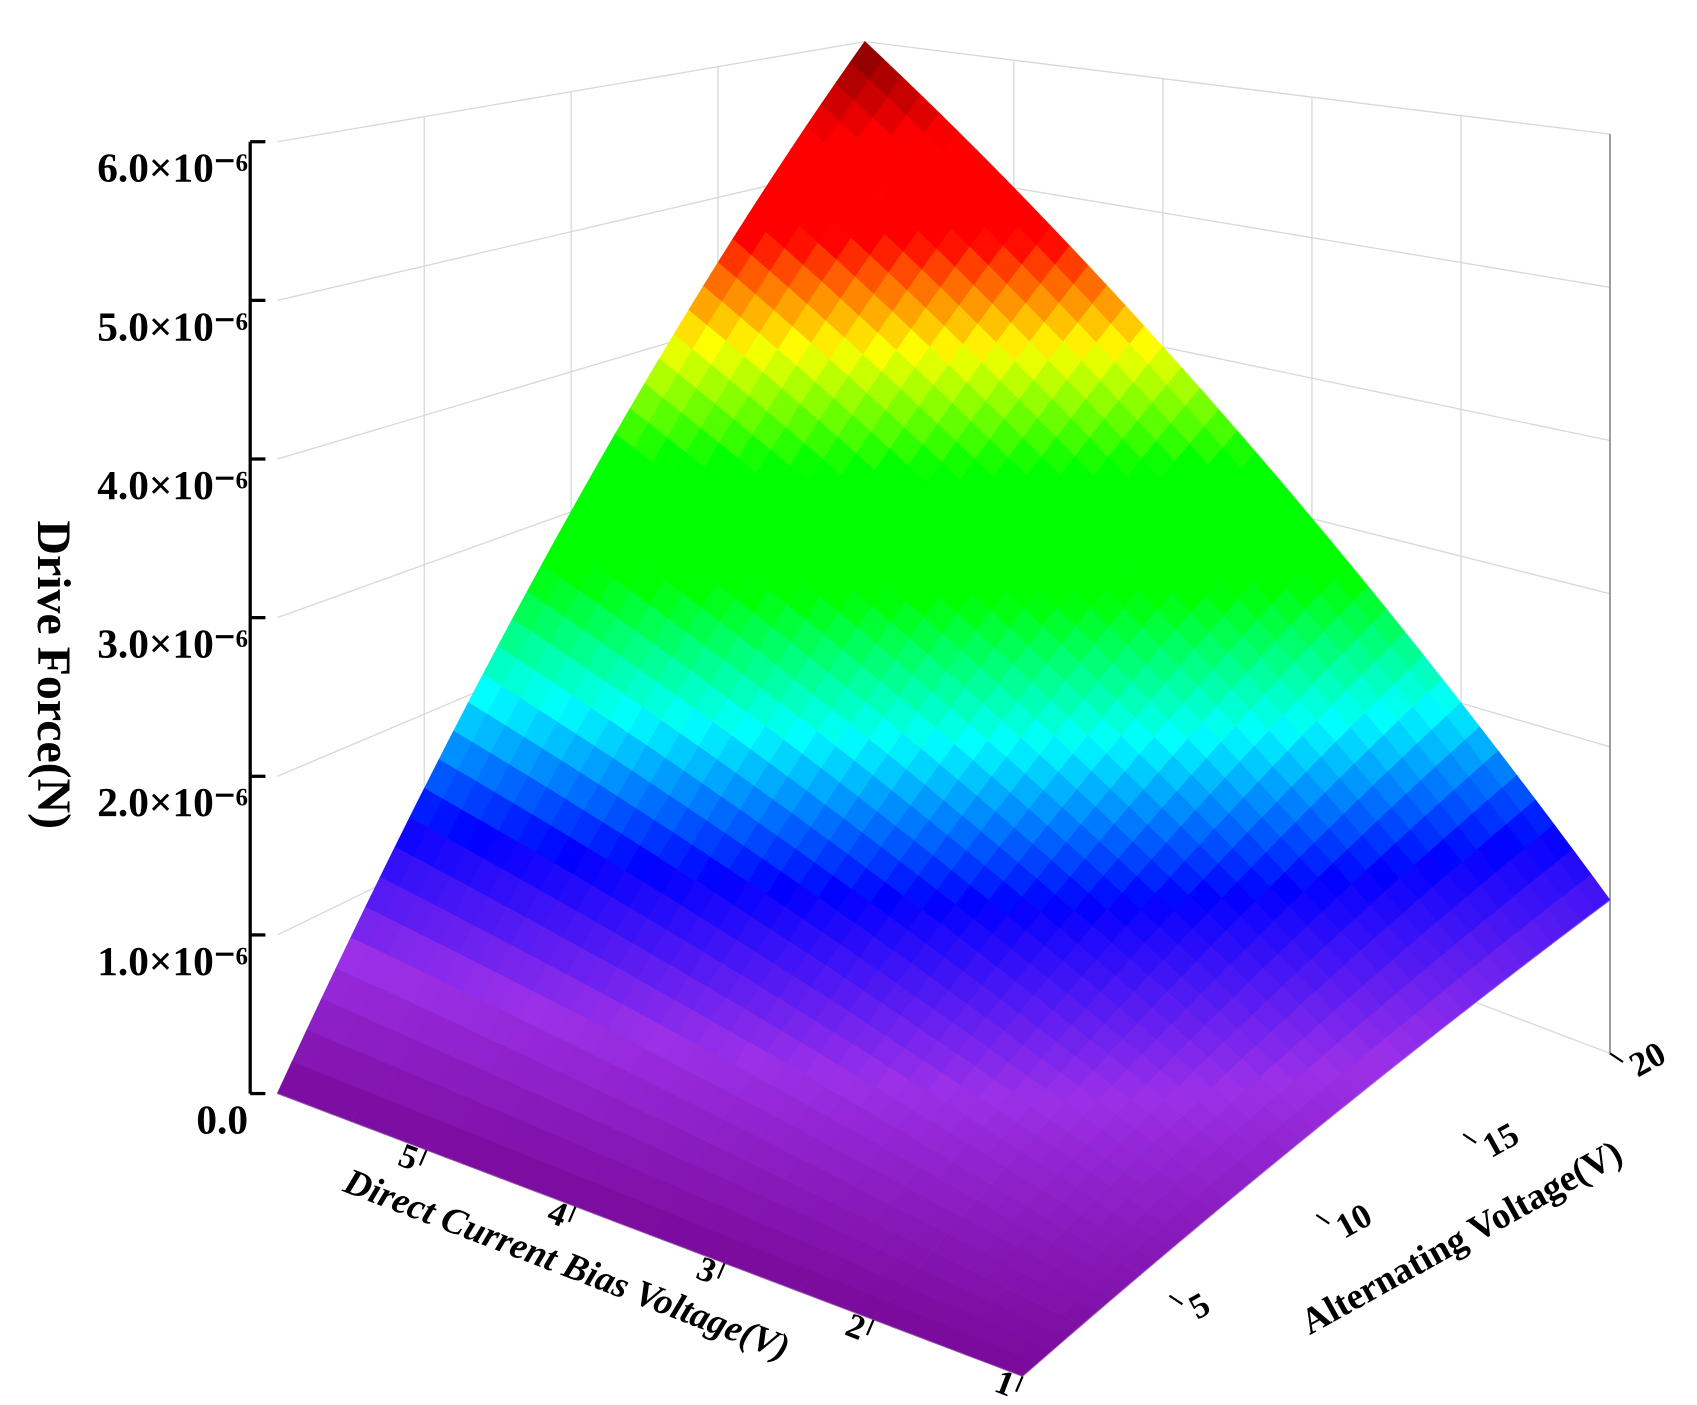 This screenshot has height=1405, width=1697. What do you see at coordinates (1647, 1059) in the screenshot?
I see `y-tick-label: 20` at bounding box center [1647, 1059].